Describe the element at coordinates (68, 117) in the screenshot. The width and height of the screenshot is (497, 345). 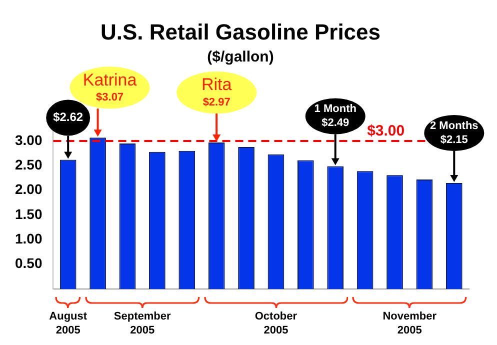
I see `data-label: $2.62` at that location.